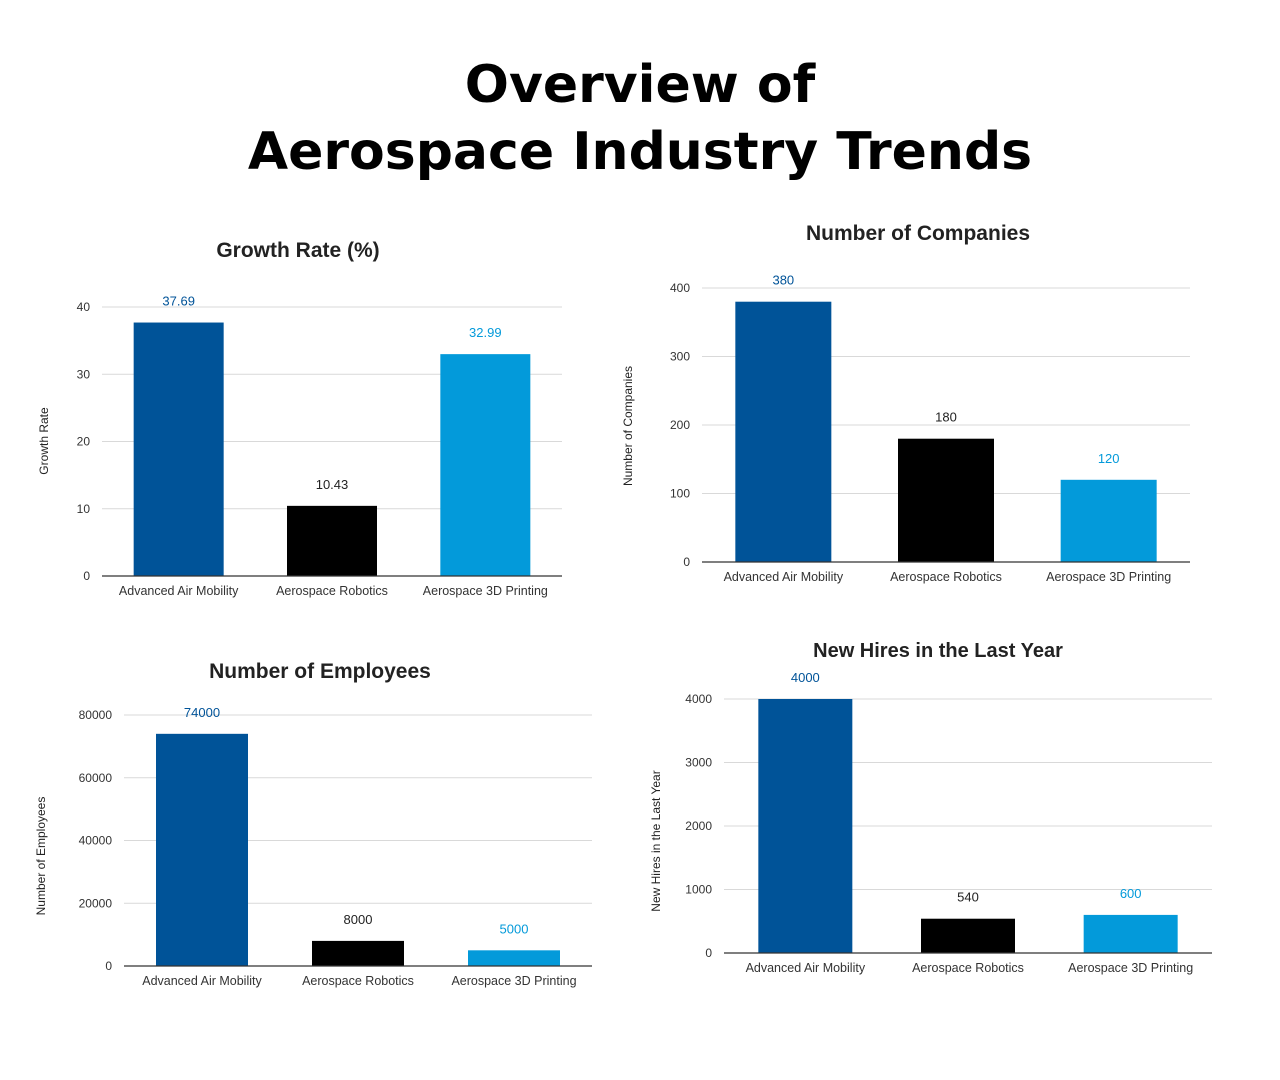  I want to click on chart-title: New Hires in the Last Year, so click(938, 651).